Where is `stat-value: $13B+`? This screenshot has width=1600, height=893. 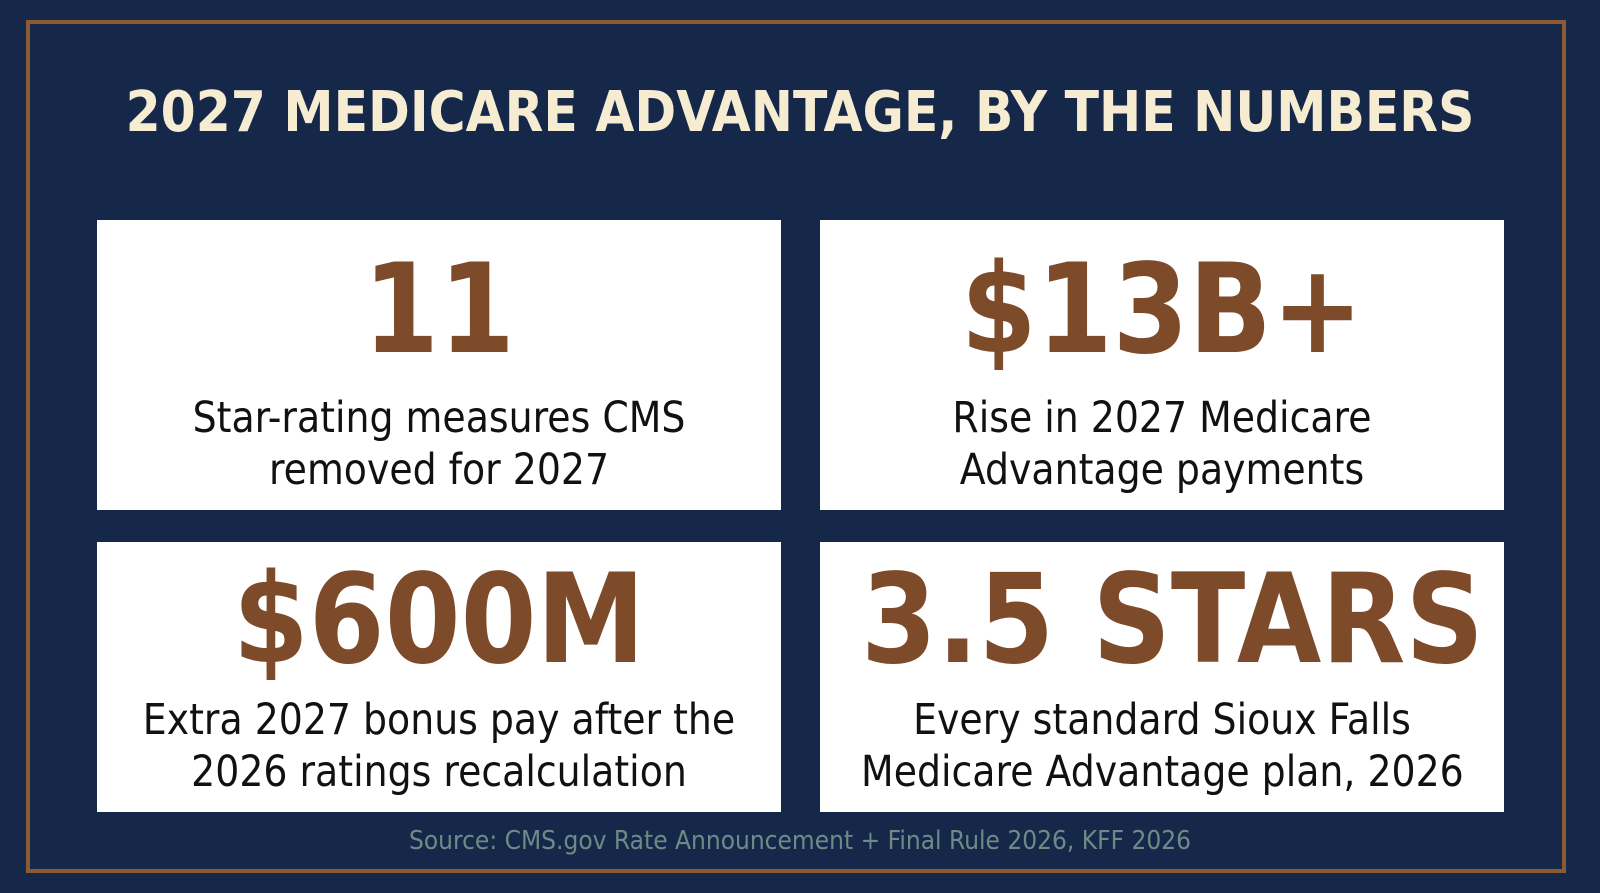 stat-value: $13B+ is located at coordinates (1162, 310).